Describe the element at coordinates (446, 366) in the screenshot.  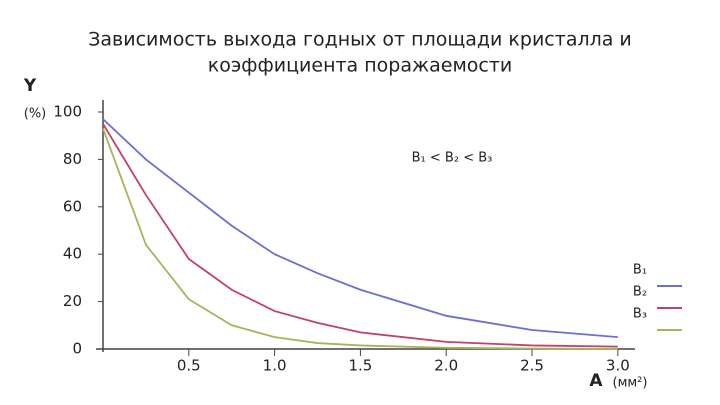
I see `x-tick-label: 2.0` at that location.